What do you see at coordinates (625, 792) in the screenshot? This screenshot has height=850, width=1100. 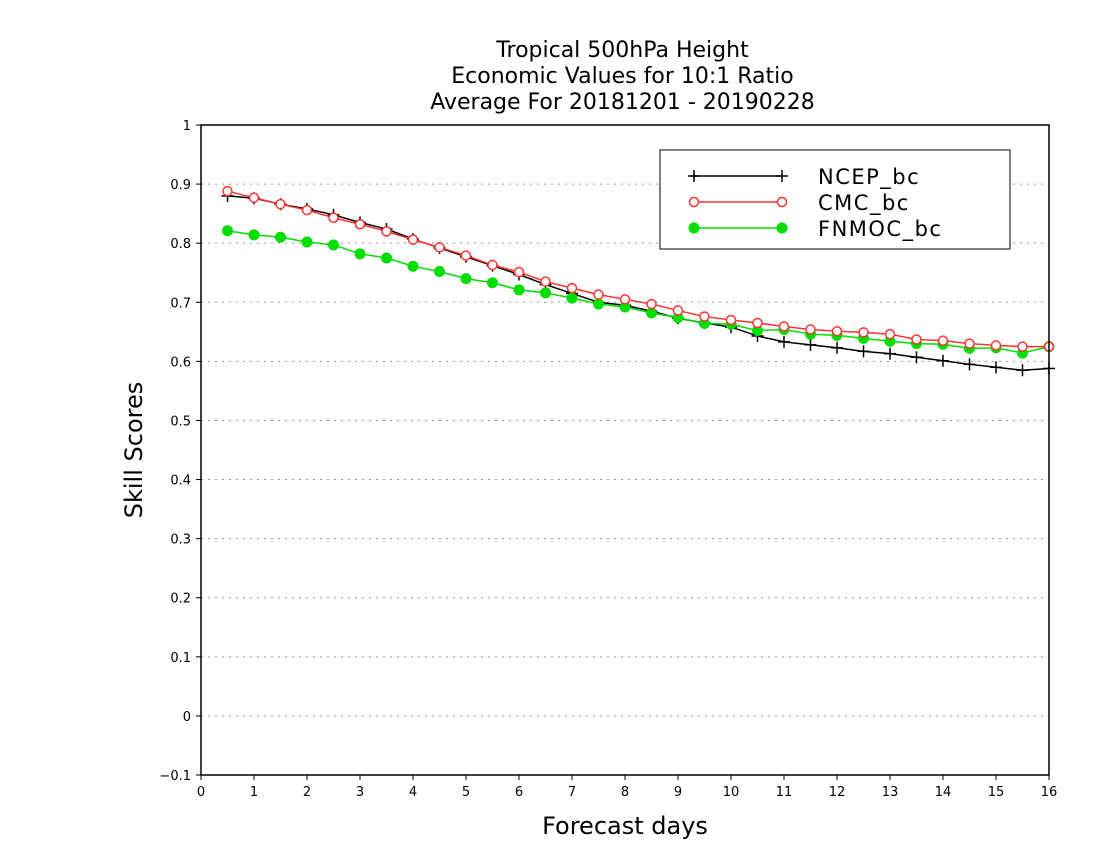 I see `x-tick-label: 8` at bounding box center [625, 792].